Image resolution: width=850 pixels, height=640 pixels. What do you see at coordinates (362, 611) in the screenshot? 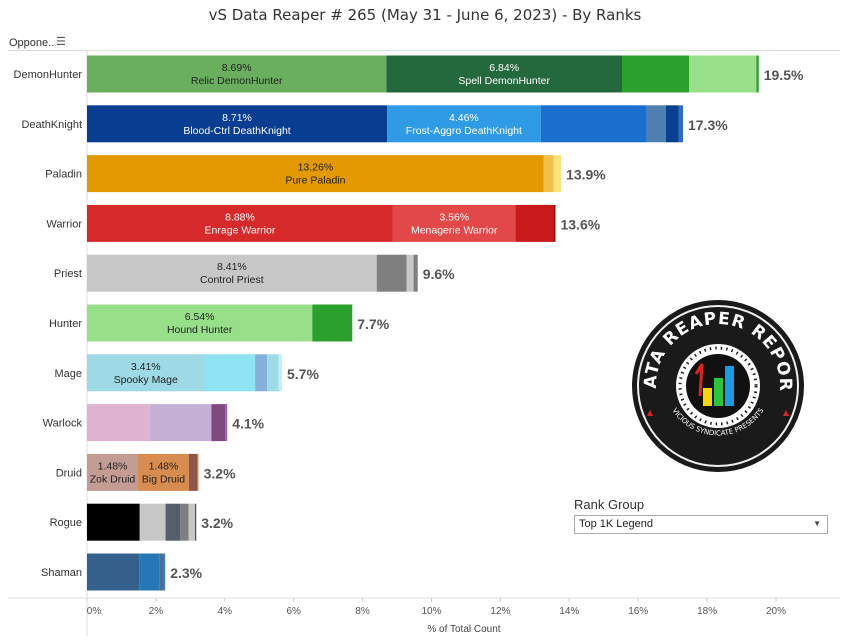
I see `x-tick-label: 8%` at bounding box center [362, 611].